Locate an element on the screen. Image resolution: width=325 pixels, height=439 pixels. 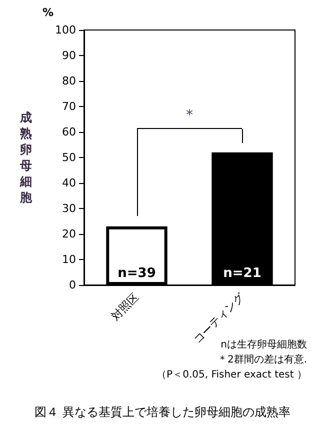
y-tick-label: 40 is located at coordinates (69, 183).